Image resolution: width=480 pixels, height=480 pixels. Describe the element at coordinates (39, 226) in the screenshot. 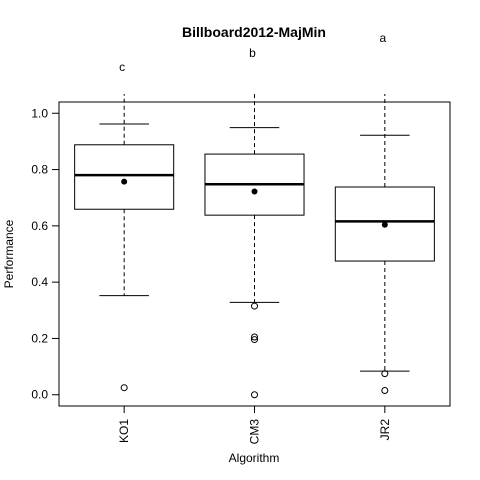

I see `y-tick-label: 0.6` at that location.